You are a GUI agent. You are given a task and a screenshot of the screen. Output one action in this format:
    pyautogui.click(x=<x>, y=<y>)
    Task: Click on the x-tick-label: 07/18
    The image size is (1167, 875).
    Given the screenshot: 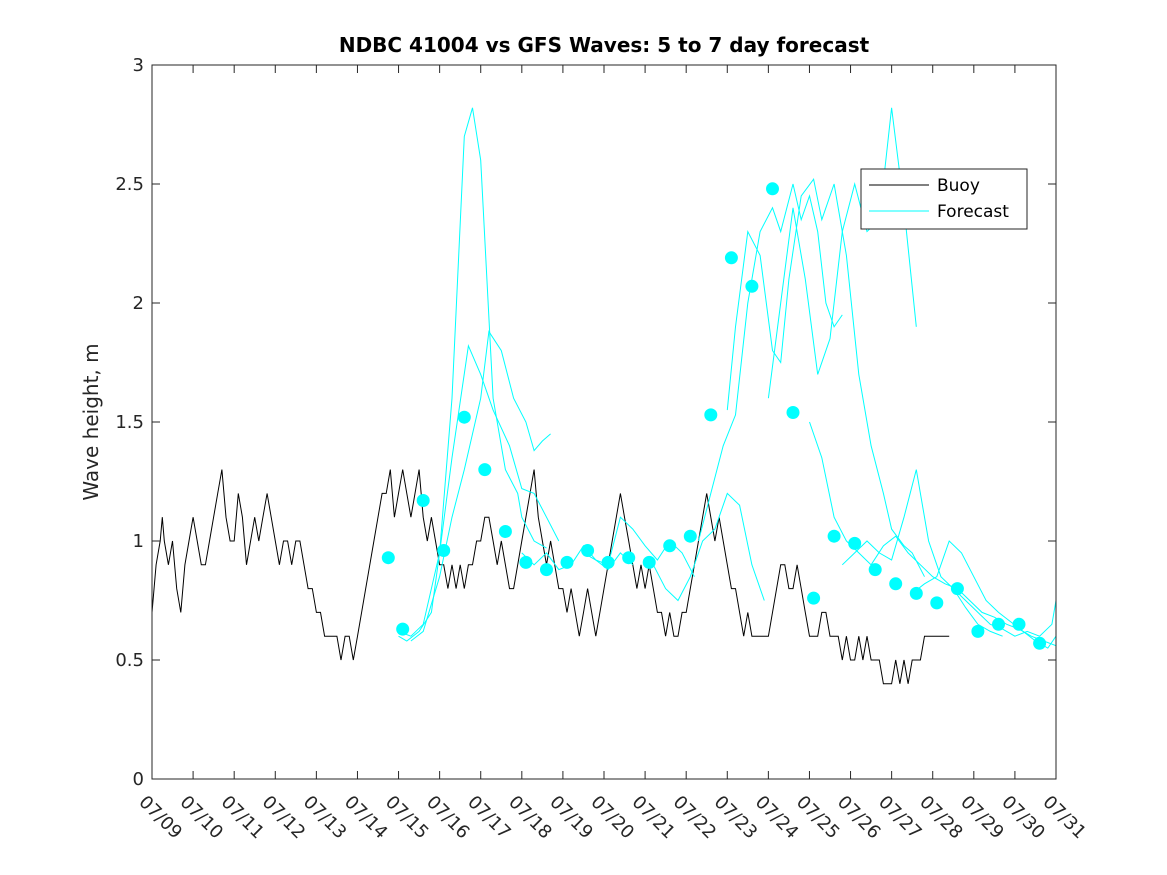 What is the action you would take?
    pyautogui.click(x=530, y=818)
    